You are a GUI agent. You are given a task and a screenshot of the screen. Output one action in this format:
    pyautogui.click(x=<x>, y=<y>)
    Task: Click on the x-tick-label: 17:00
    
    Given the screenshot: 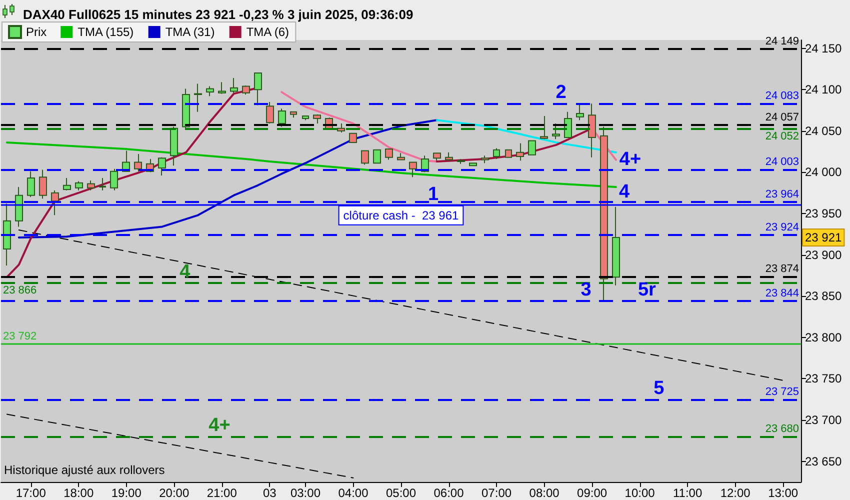 What is the action you would take?
    pyautogui.click(x=31, y=493)
    